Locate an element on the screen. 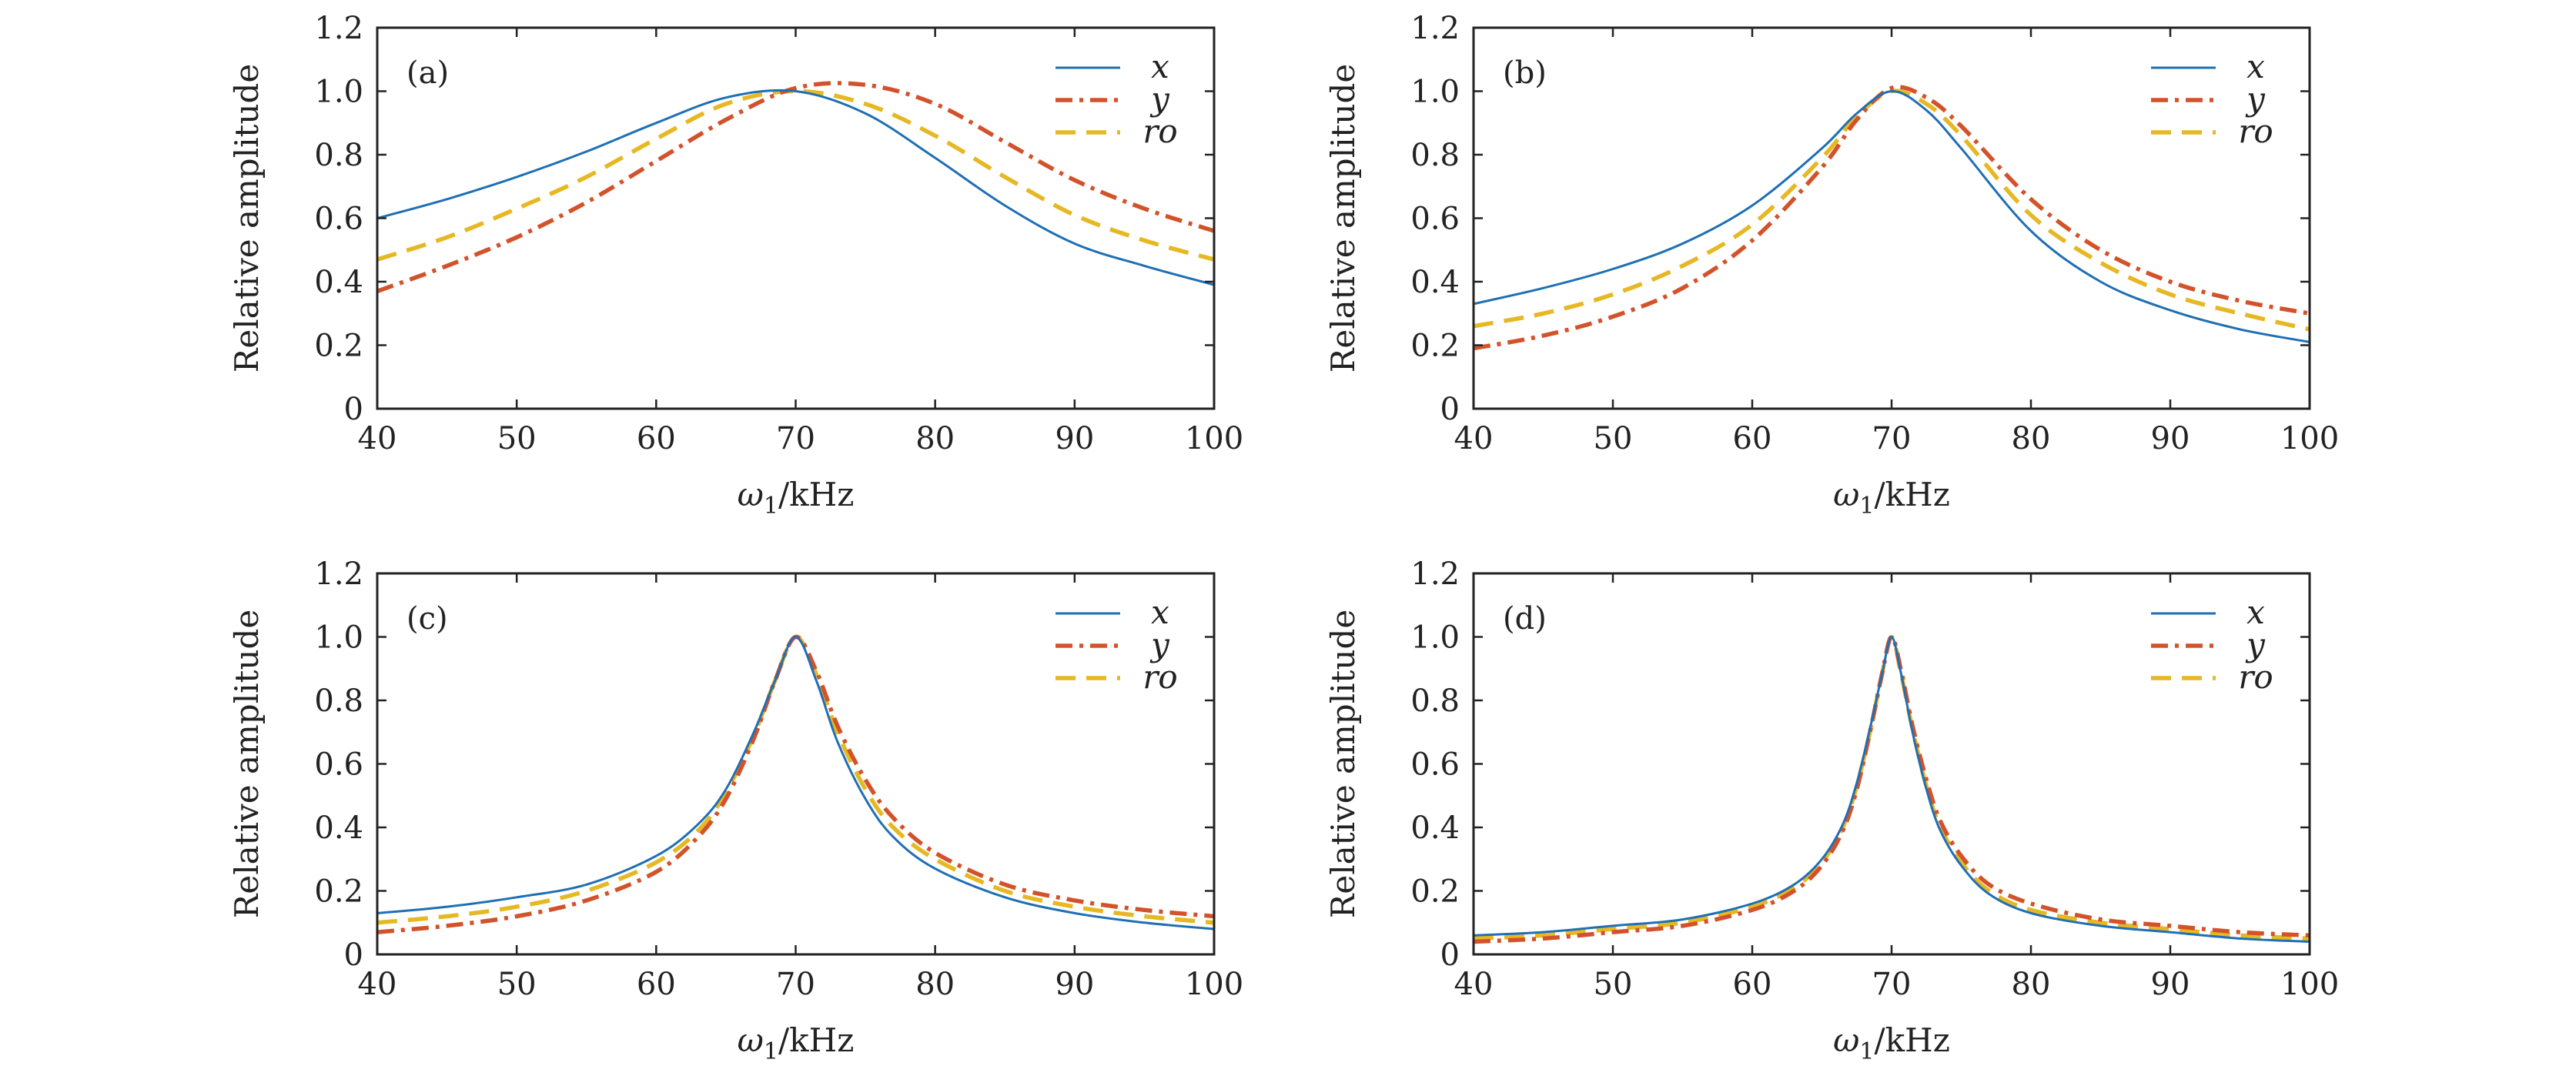 The image size is (2576, 1076). panel-label: (d) is located at coordinates (1525, 619).